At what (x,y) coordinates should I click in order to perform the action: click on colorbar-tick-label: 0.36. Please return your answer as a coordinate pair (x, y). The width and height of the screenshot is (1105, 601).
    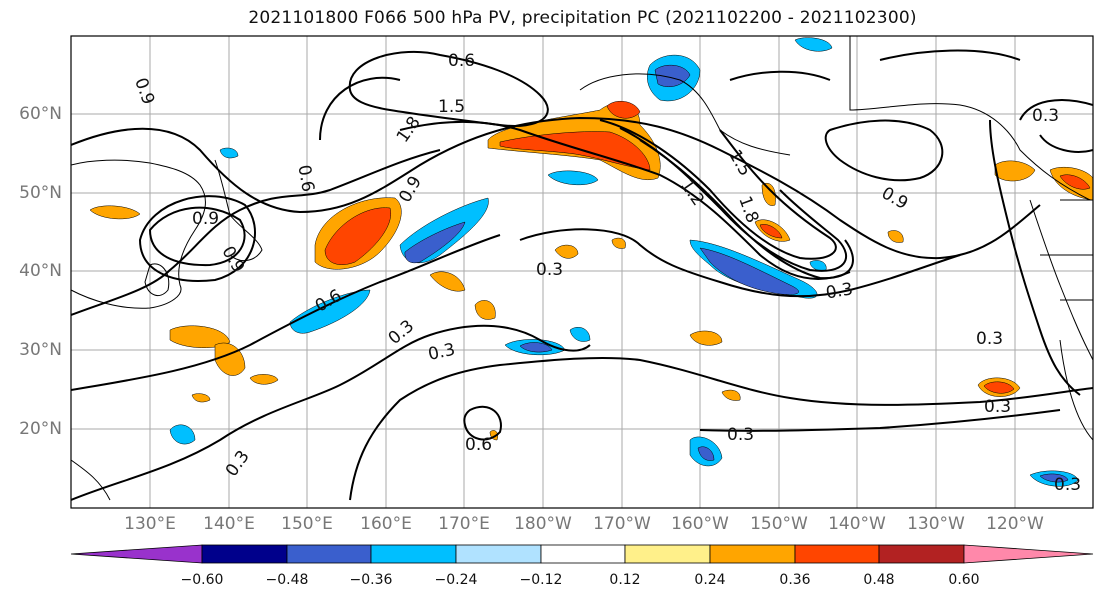
    Looking at the image, I should click on (795, 580).